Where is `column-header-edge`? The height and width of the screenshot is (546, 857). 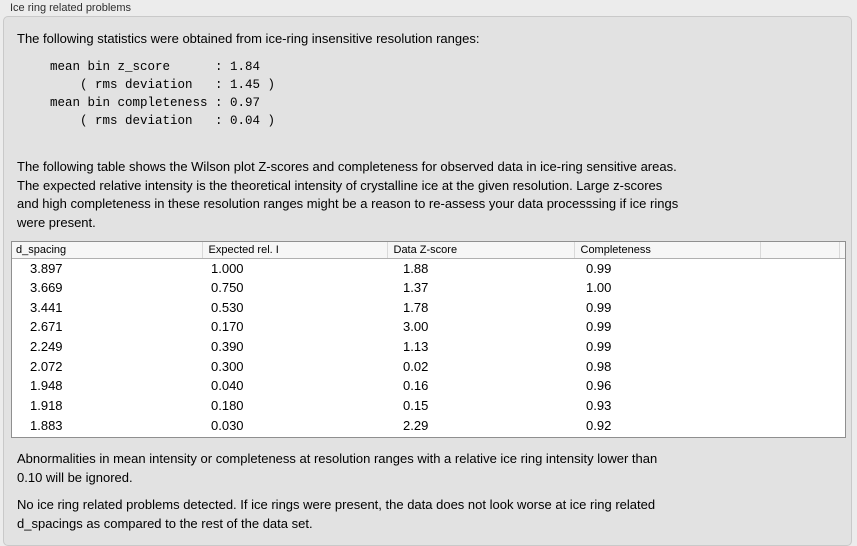 column-header-edge is located at coordinates (842, 250).